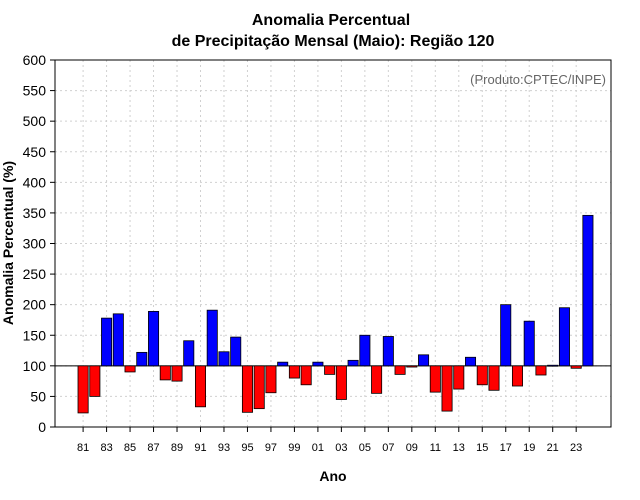  What do you see at coordinates (365, 350) in the screenshot?
I see `bar-2005` at bounding box center [365, 350].